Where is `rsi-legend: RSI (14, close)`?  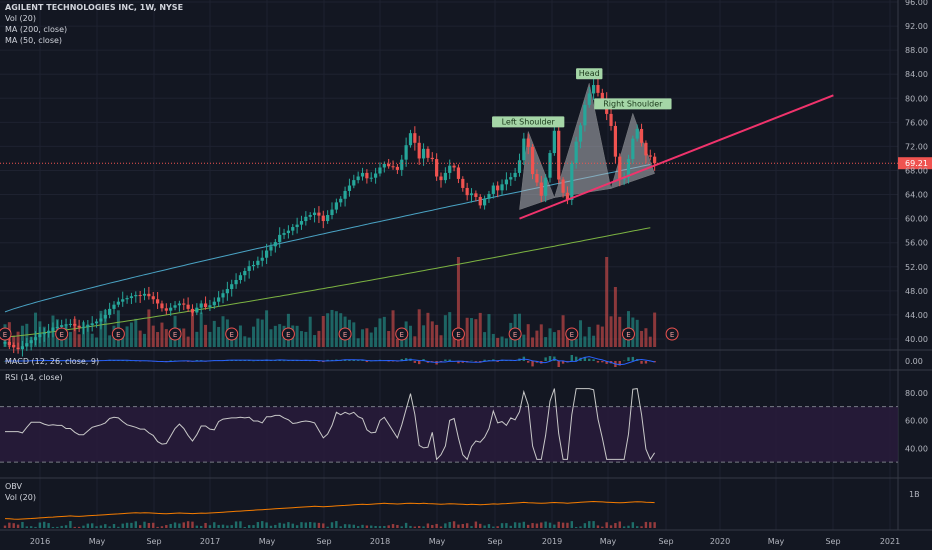 rsi-legend: RSI (14, close) is located at coordinates (34, 377).